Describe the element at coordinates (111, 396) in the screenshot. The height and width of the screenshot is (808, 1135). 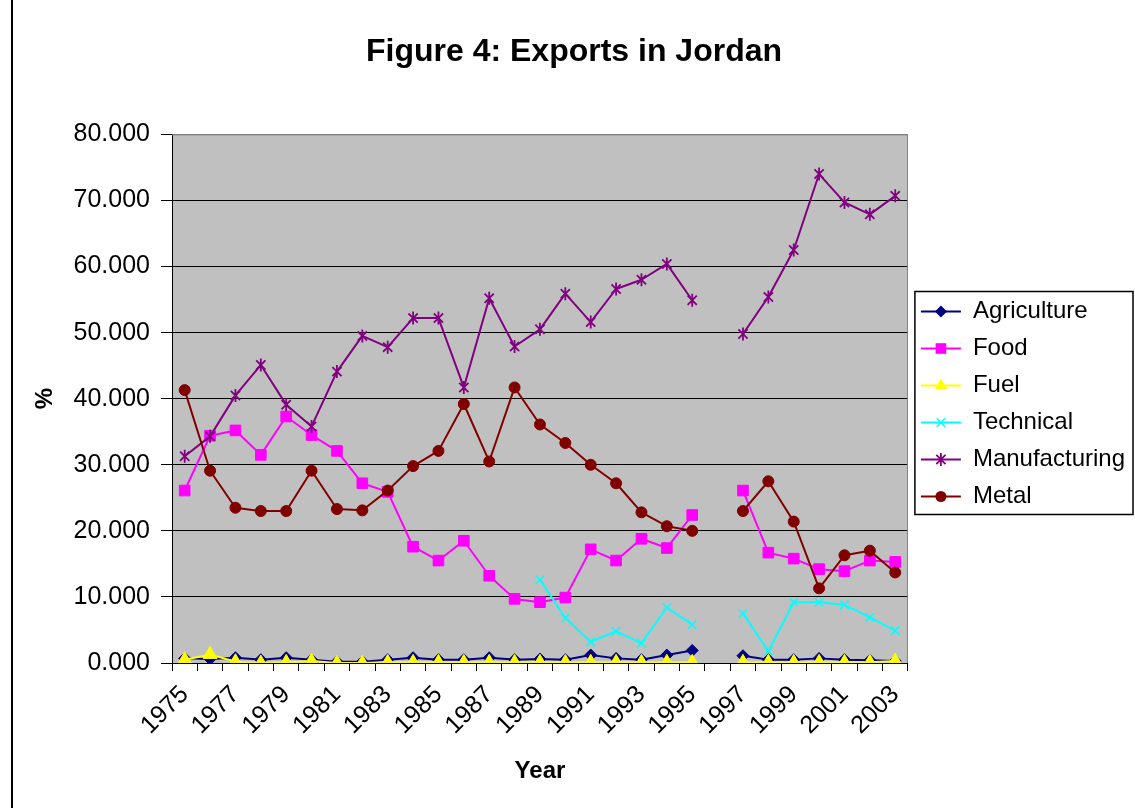
I see `y-tick-label: 40.000` at that location.